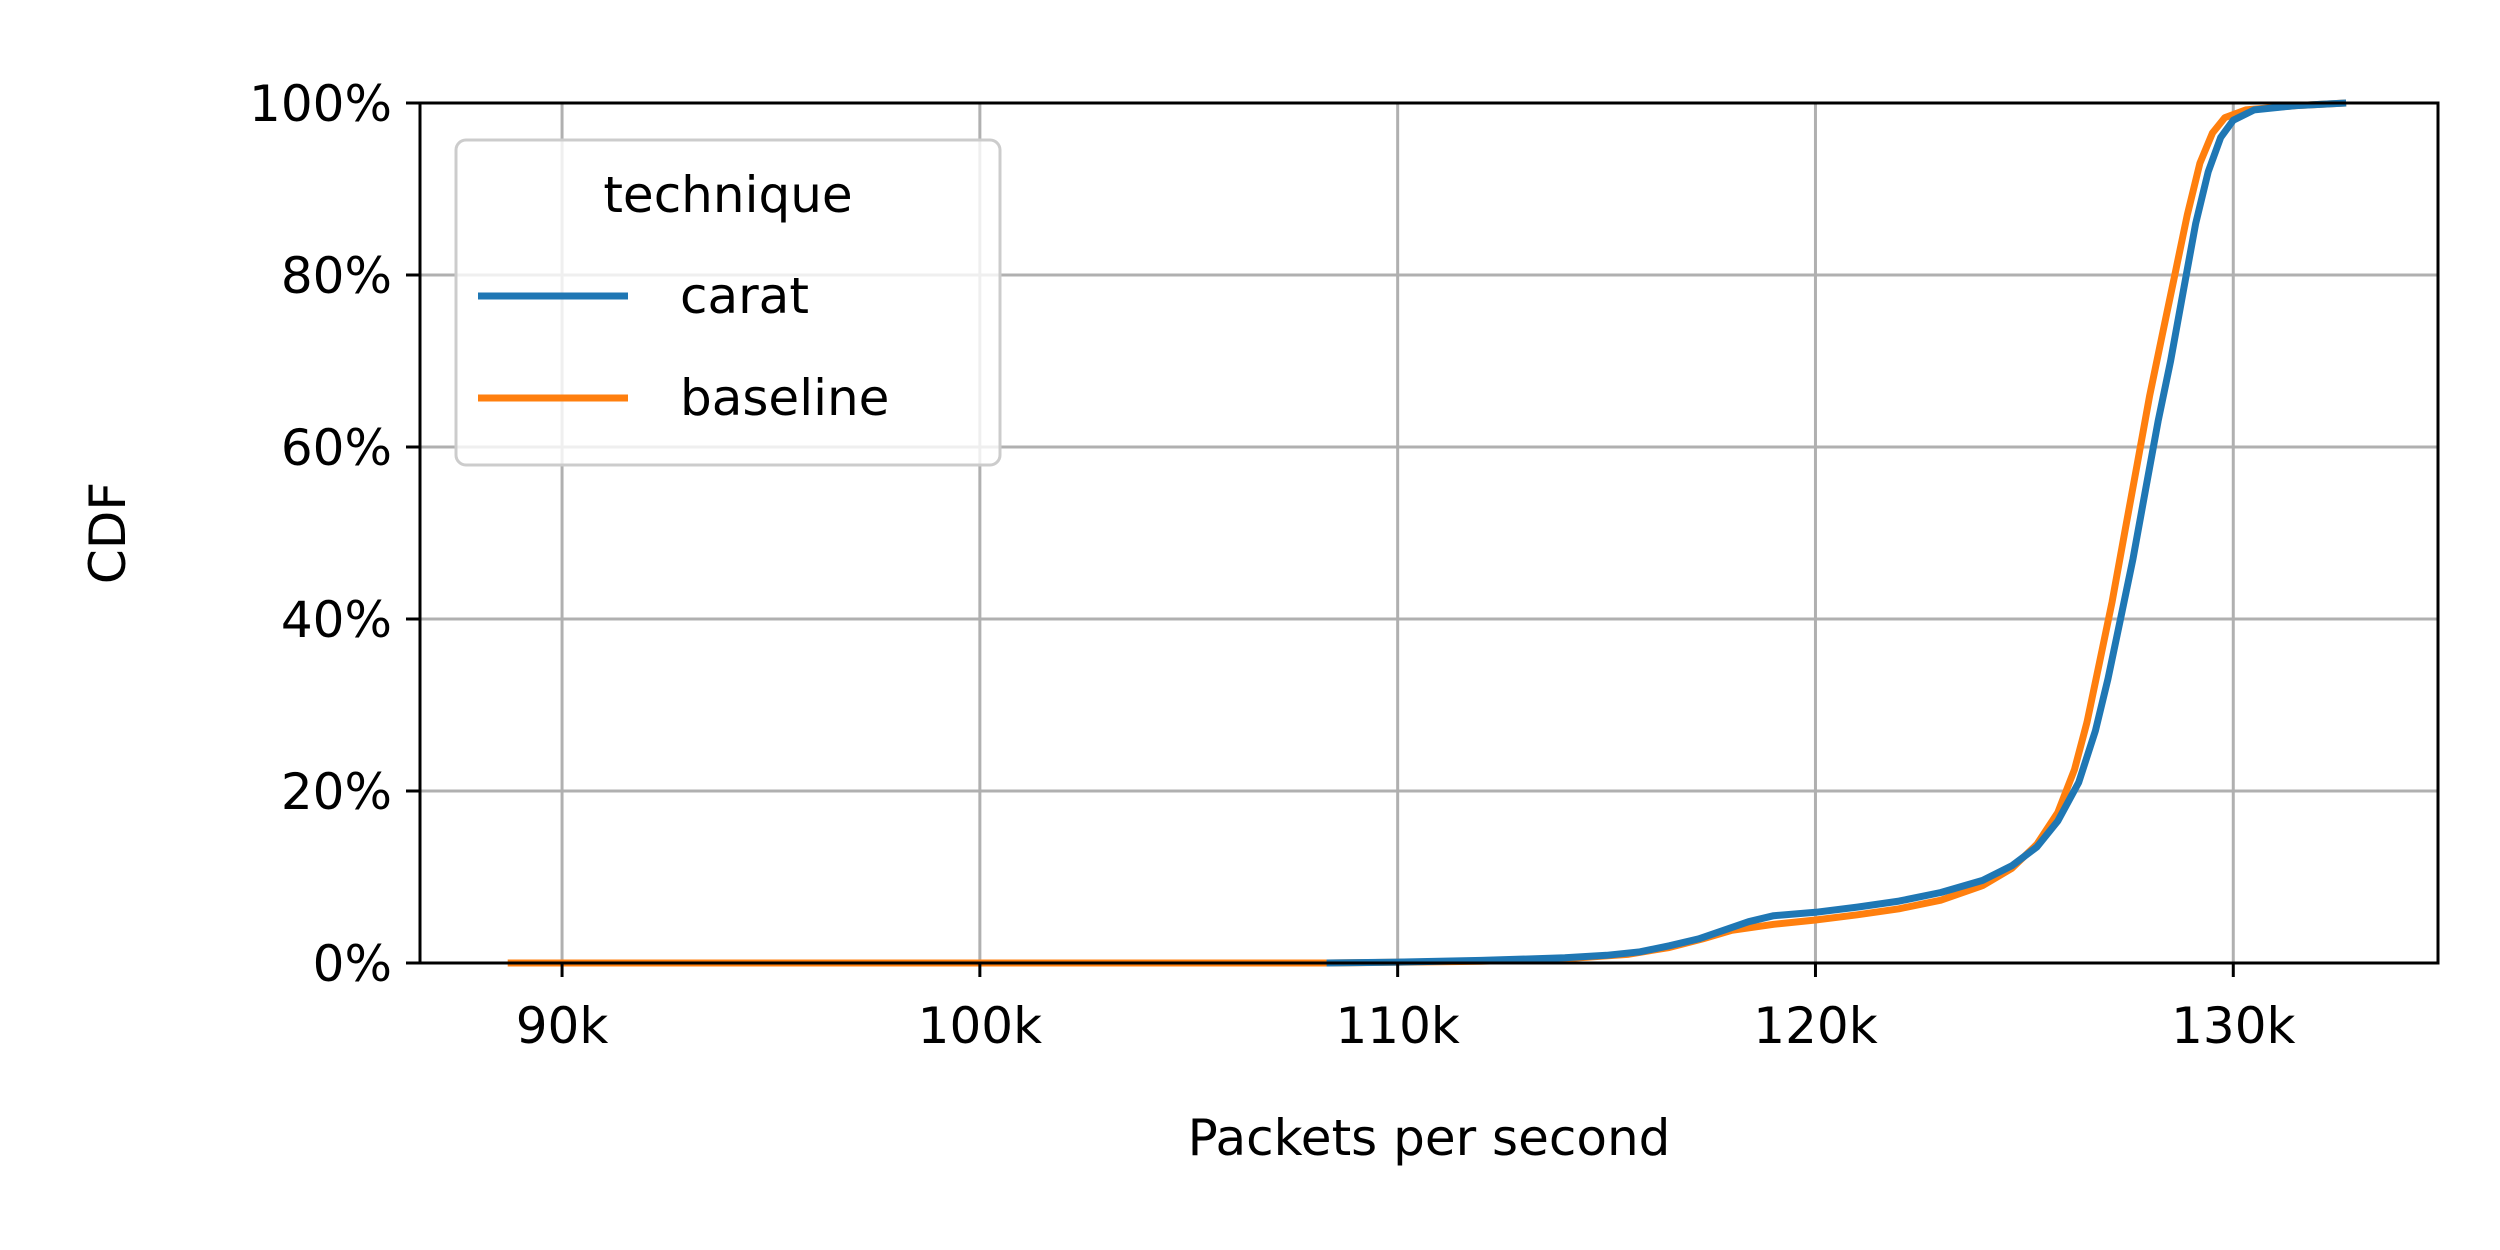 The width and height of the screenshot is (2500, 1250). I want to click on legend-label-baseline: baseline, so click(784, 398).